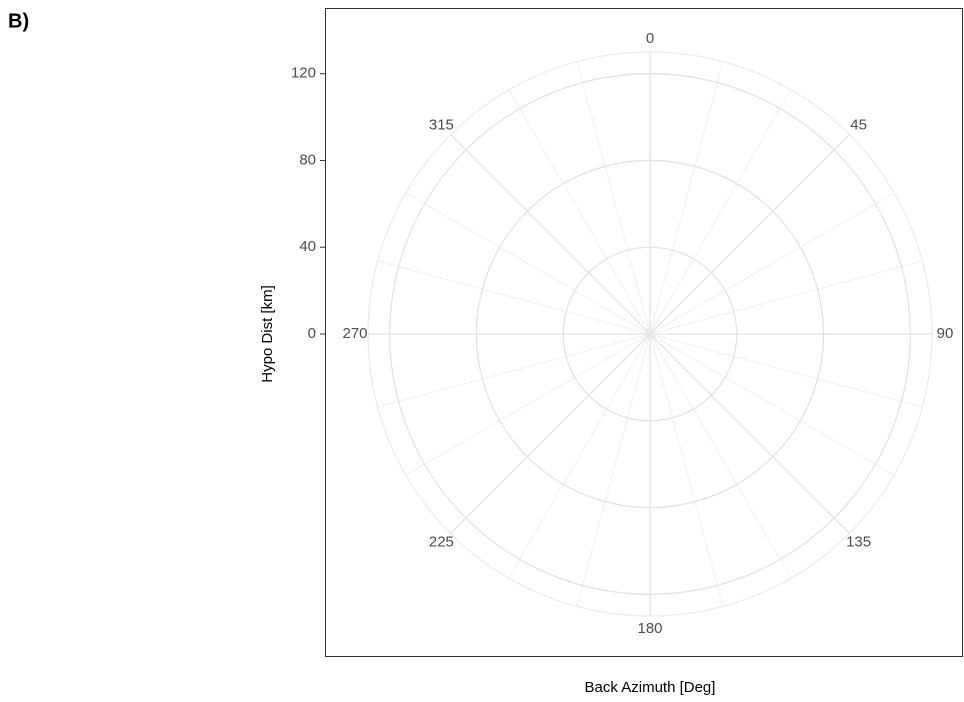  Describe the element at coordinates (945, 333) in the screenshot. I see `angle-tick-label: 90` at that location.